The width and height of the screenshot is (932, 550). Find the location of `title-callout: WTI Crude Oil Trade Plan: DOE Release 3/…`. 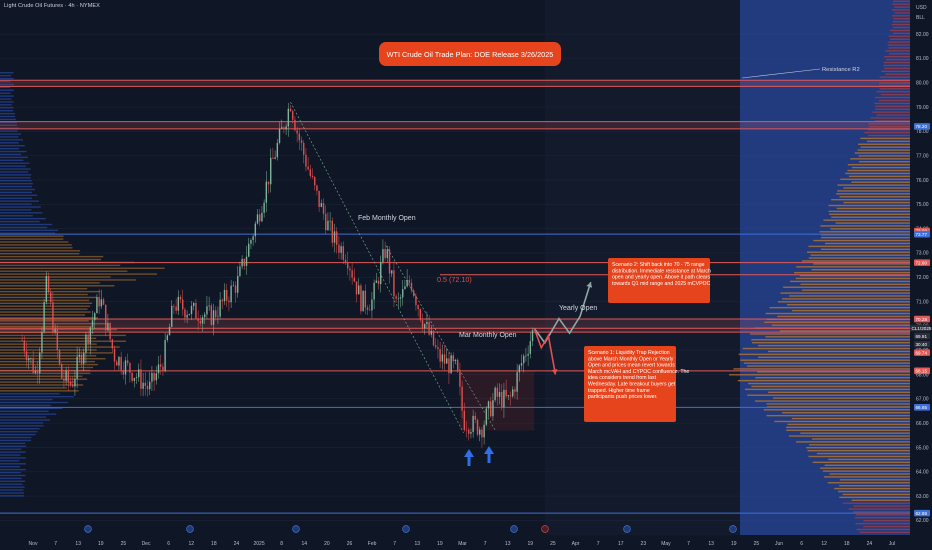

title-callout: WTI Crude Oil Trade Plan: DOE Release 3/… is located at coordinates (470, 54).